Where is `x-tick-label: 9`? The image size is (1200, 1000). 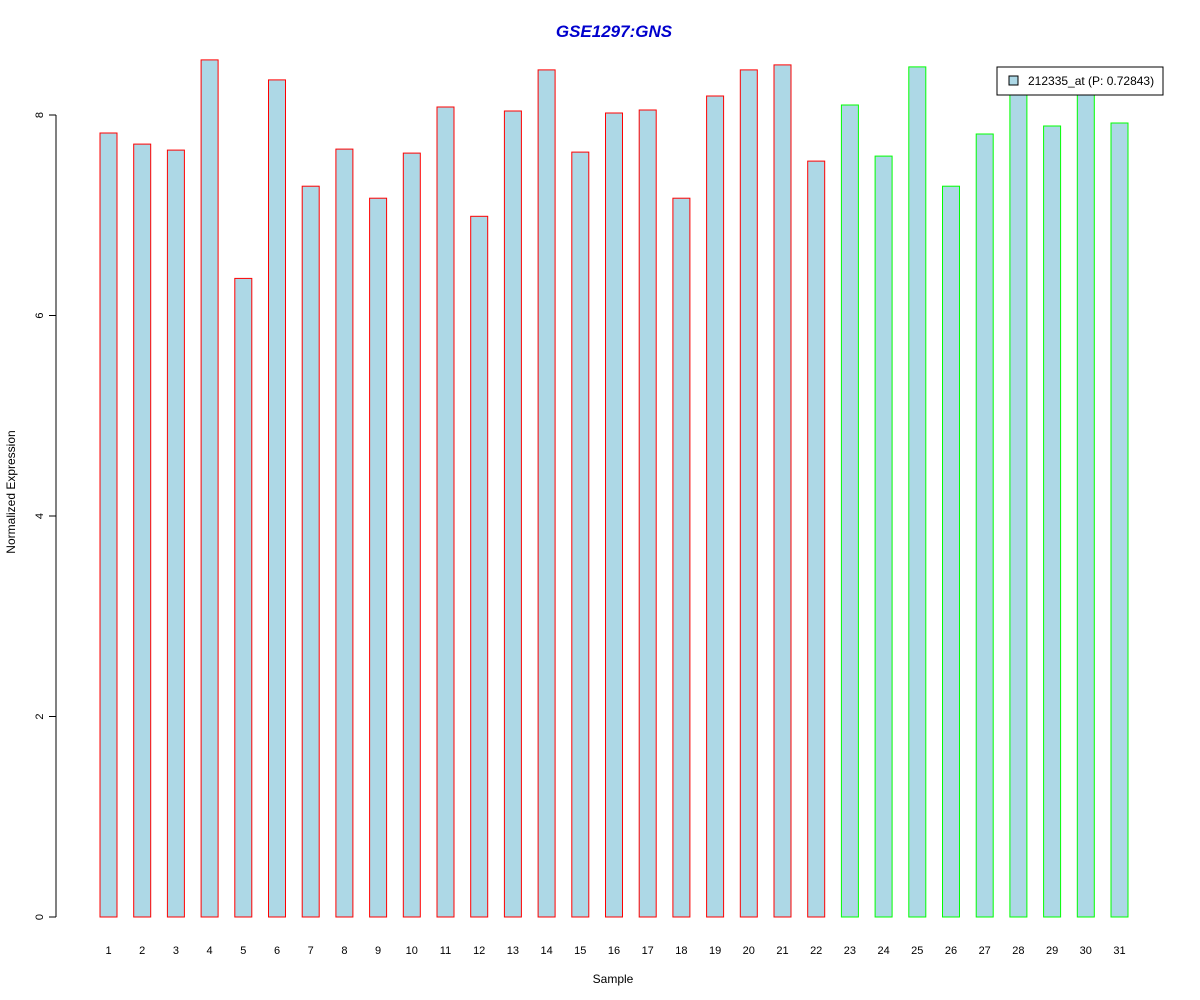
x-tick-label: 9 is located at coordinates (378, 951).